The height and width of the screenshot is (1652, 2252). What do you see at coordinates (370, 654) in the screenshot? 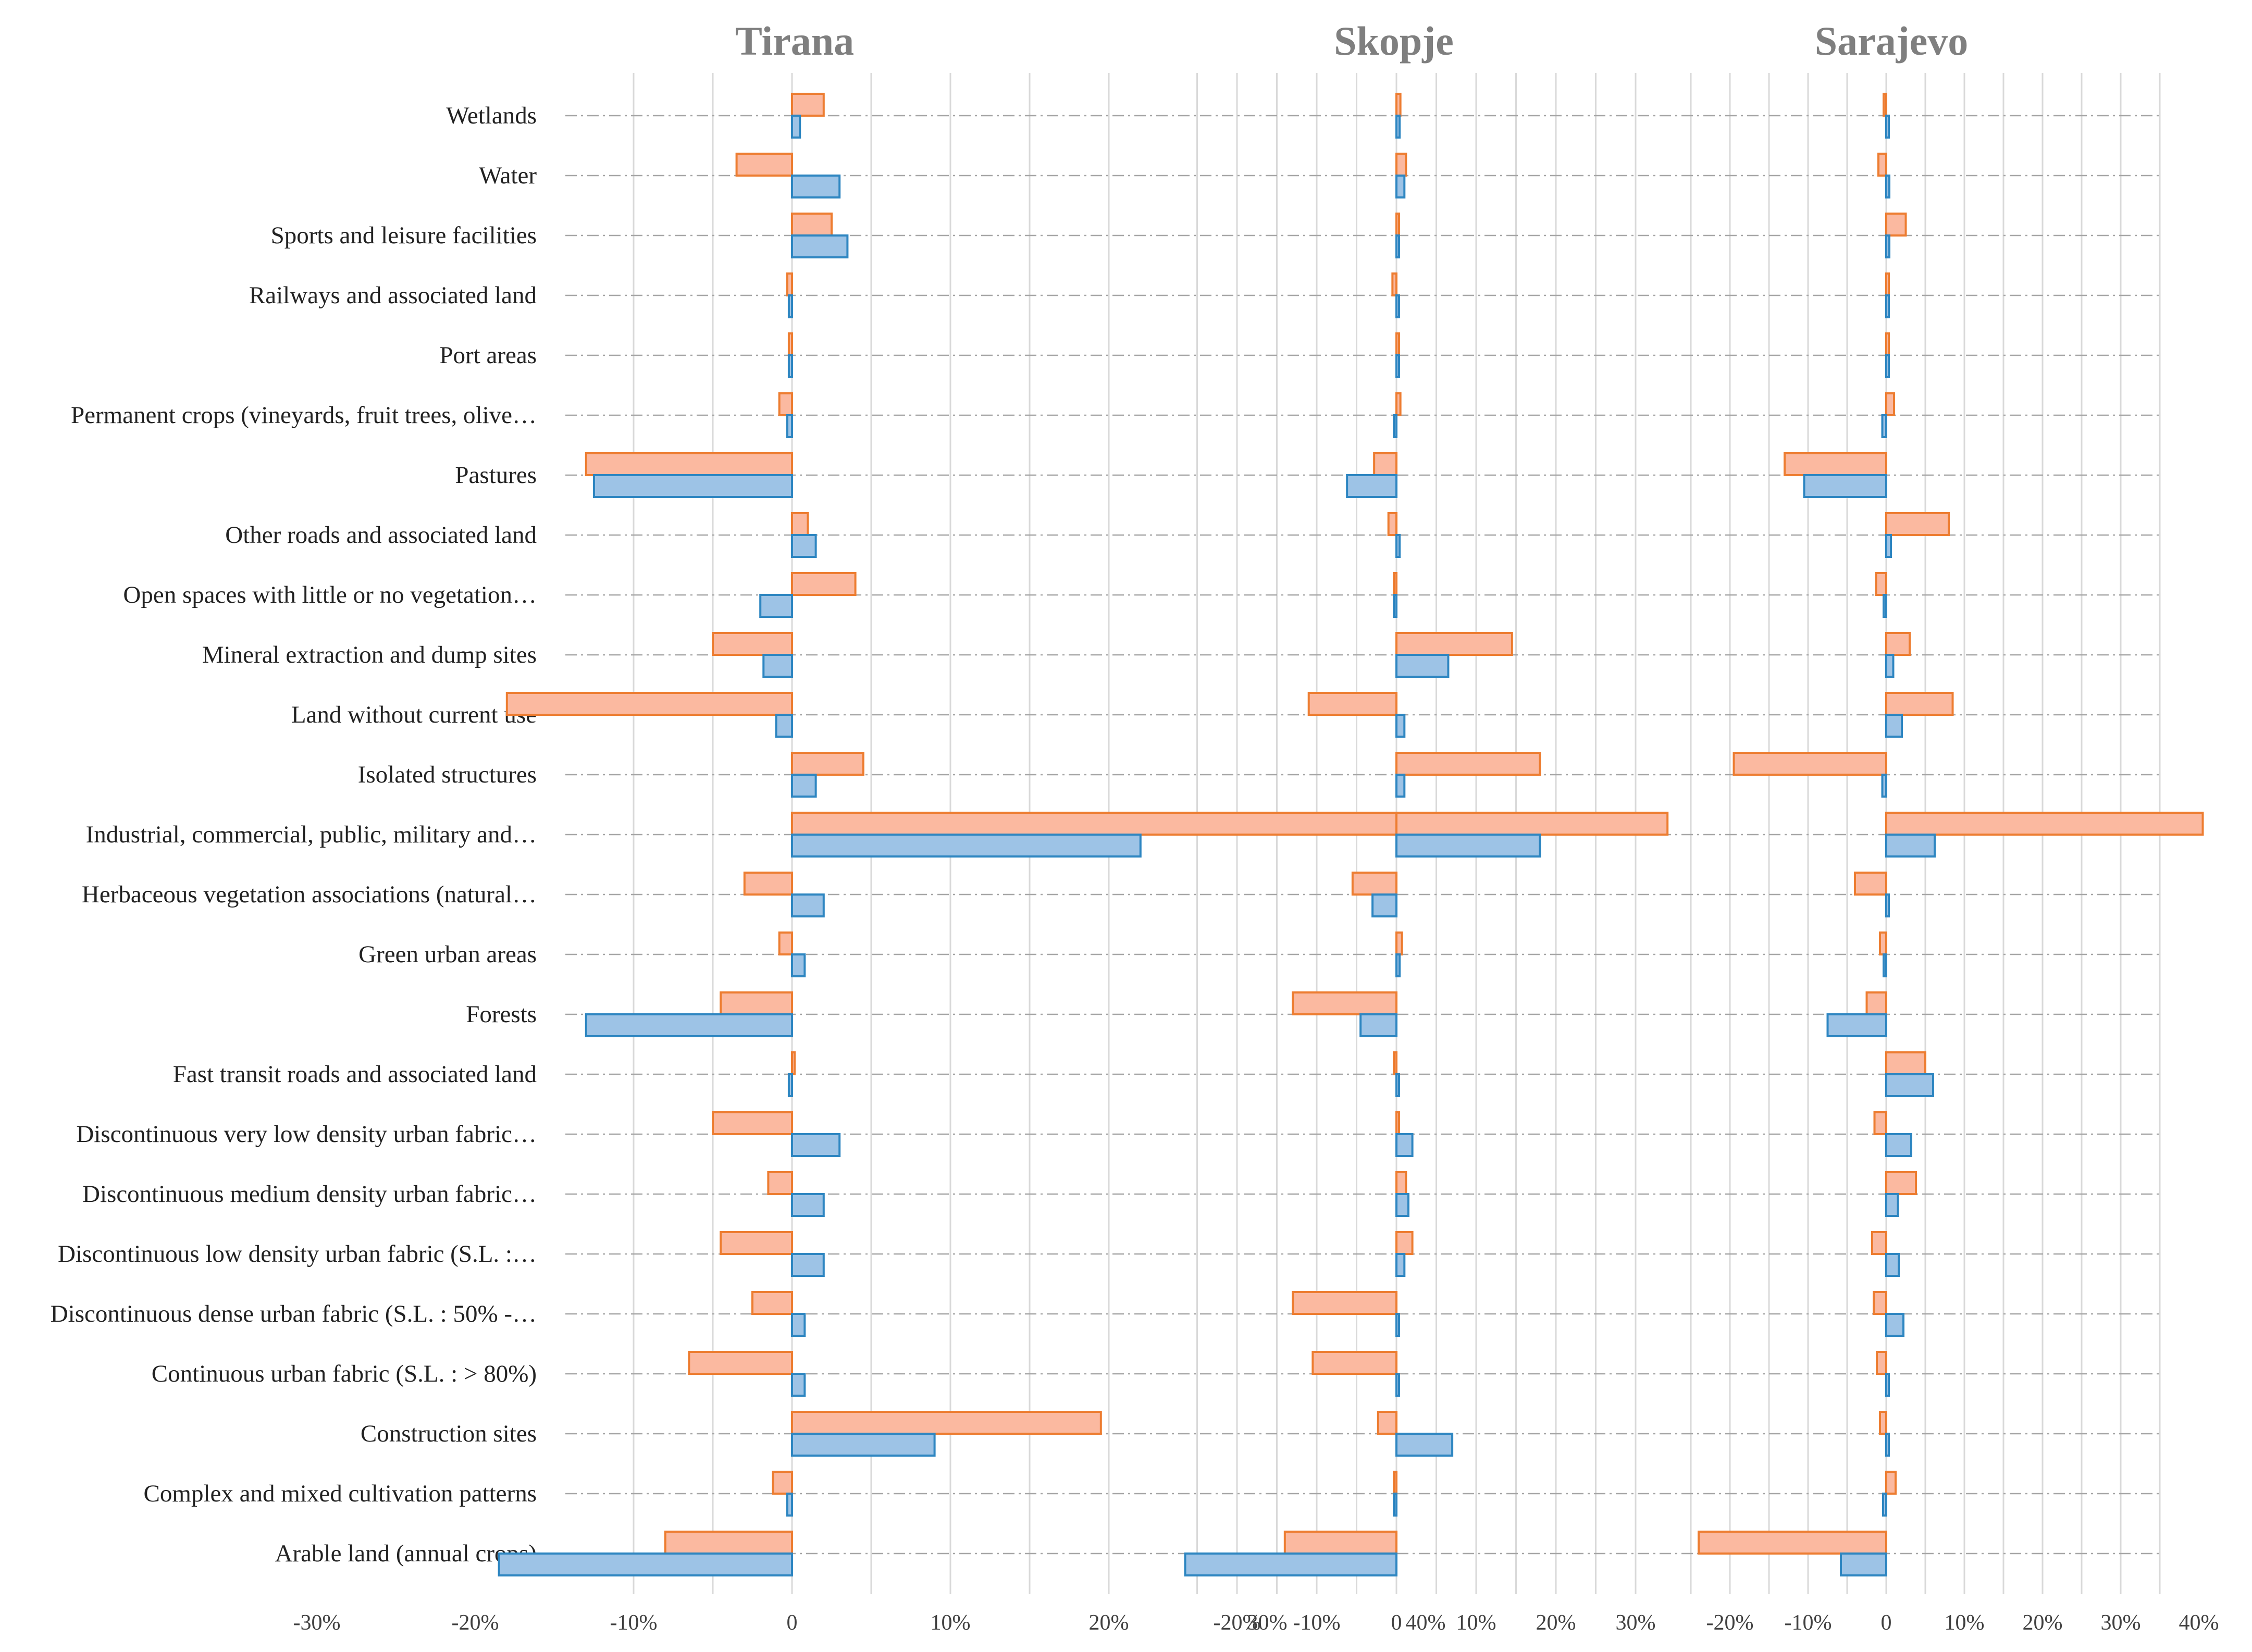
I see `category-label: Mineral extraction and dump sites` at bounding box center [370, 654].